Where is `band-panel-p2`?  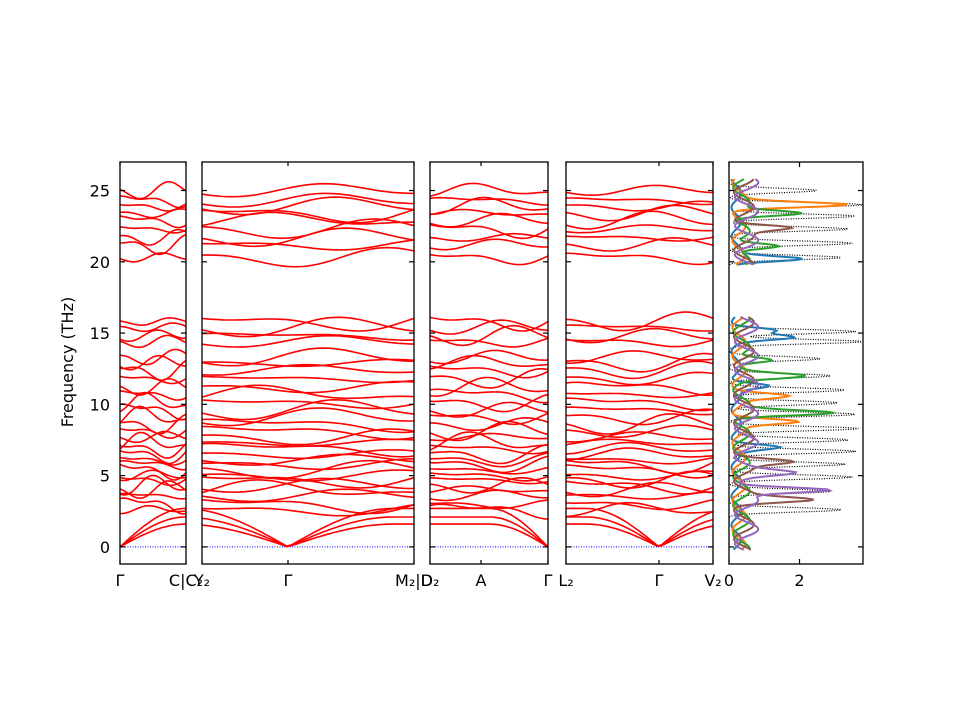 band-panel-p2 is located at coordinates (308, 365).